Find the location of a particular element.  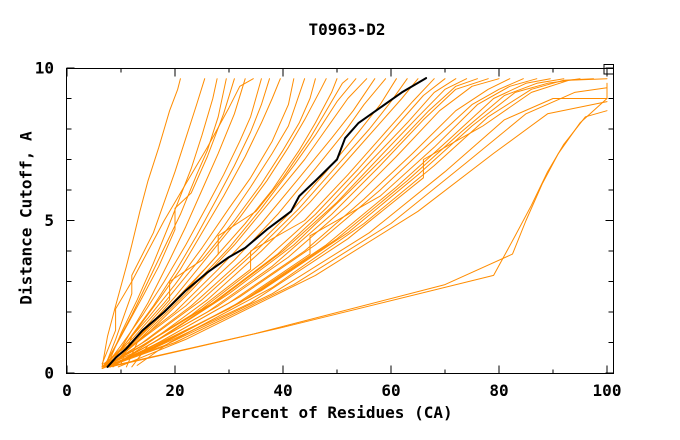

x-tick-label: 80 is located at coordinates (498, 390).